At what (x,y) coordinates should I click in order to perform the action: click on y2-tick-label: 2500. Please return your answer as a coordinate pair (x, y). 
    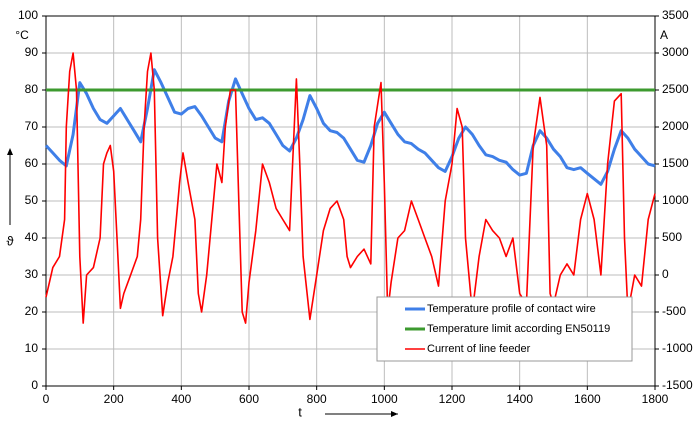
    Looking at the image, I should click on (675, 89).